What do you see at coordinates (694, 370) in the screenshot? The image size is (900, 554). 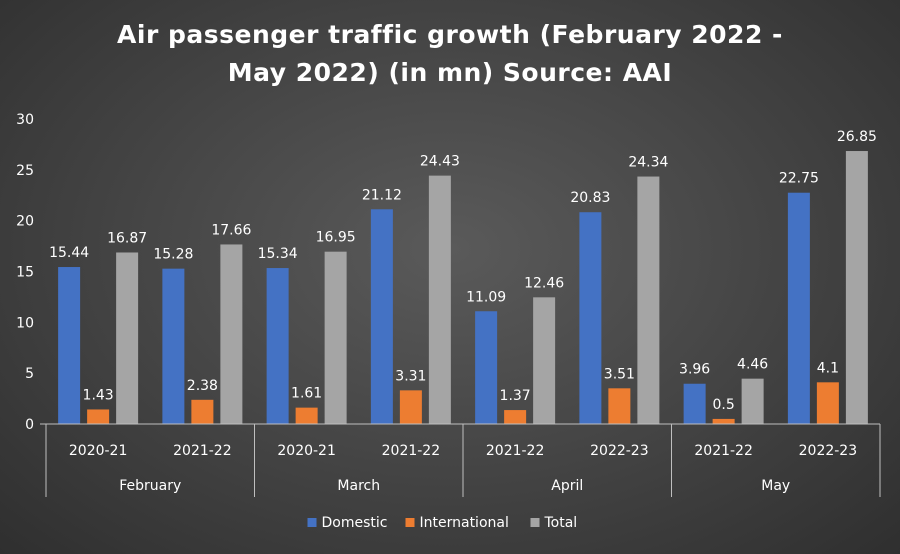 I see `data-label: 3.96` at bounding box center [694, 370].